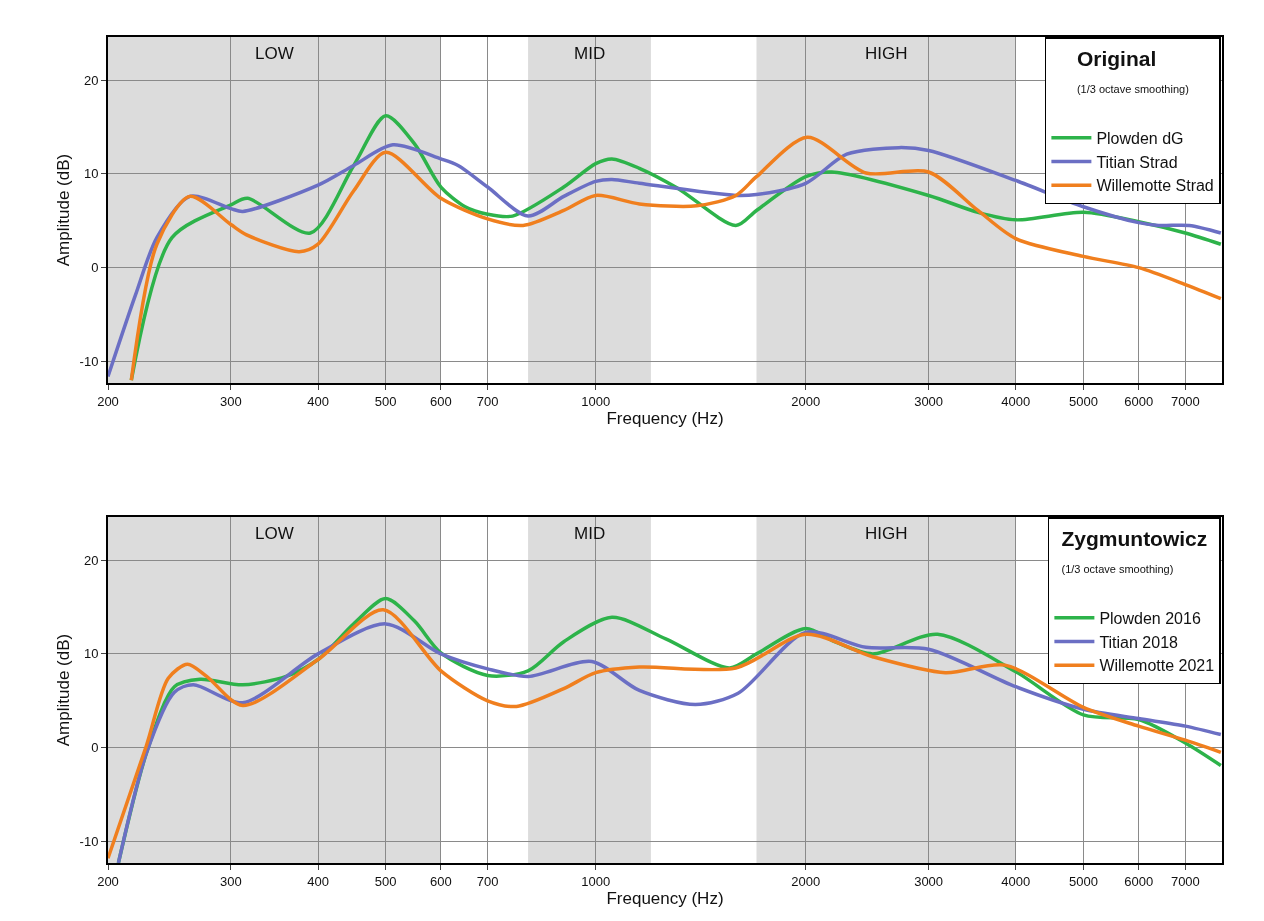 The width and height of the screenshot is (1264, 921). I want to click on legend-label: Willemotte Strad, so click(1155, 186).